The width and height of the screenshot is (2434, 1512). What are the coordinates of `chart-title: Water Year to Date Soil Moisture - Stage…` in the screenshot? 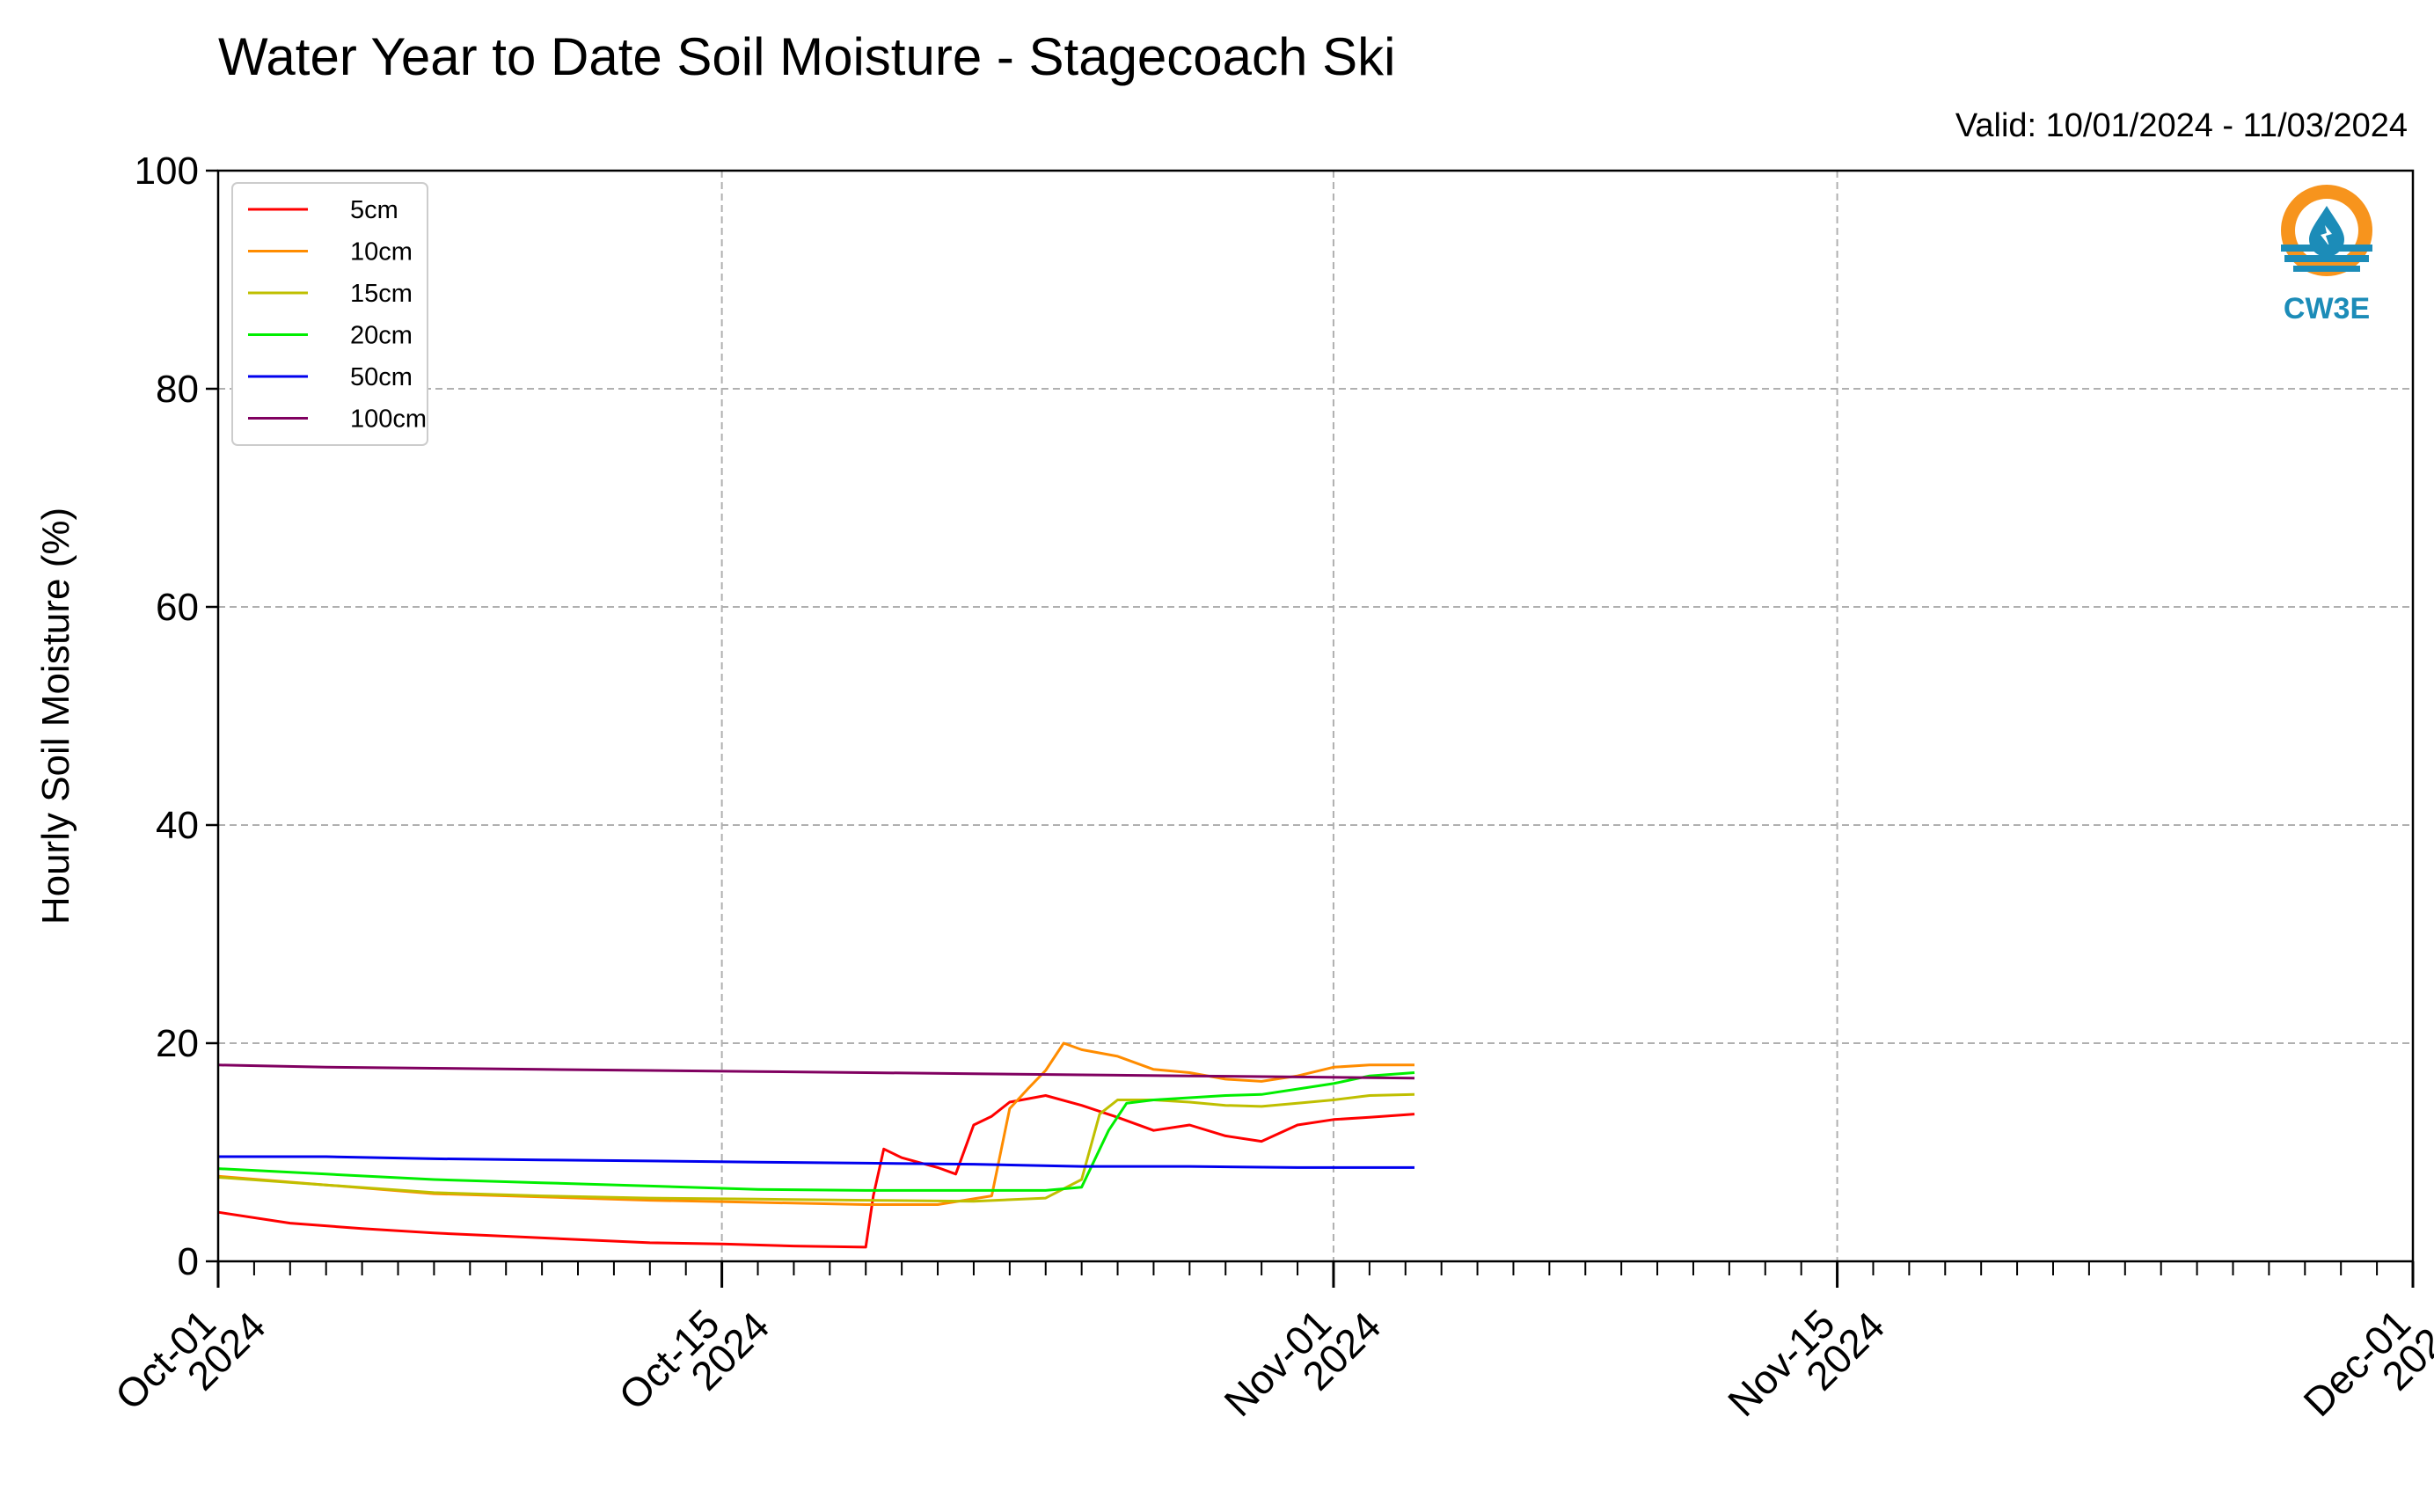 It's located at (807, 57).